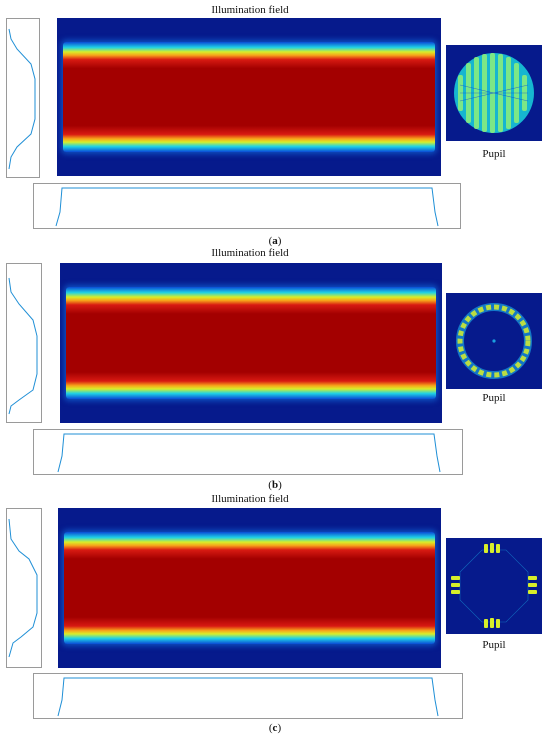 This screenshot has width=550, height=739. What do you see at coordinates (250, 10) in the screenshot?
I see `panel-a-title: Illumination field` at bounding box center [250, 10].